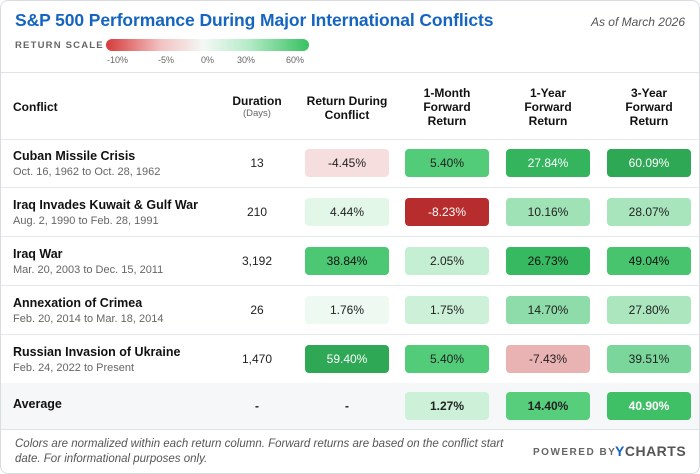 This screenshot has height=474, width=700. What do you see at coordinates (88, 270) in the screenshot?
I see `conflict-dates: Mar. 20, 2003 to Dec. 15, 2011` at bounding box center [88, 270].